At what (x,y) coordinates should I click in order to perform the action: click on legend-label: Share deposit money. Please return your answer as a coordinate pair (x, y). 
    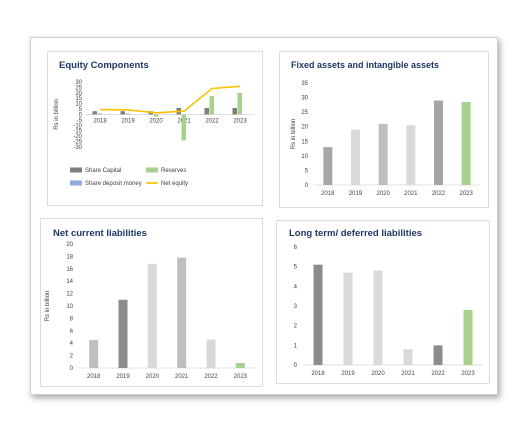
    Looking at the image, I should click on (113, 184).